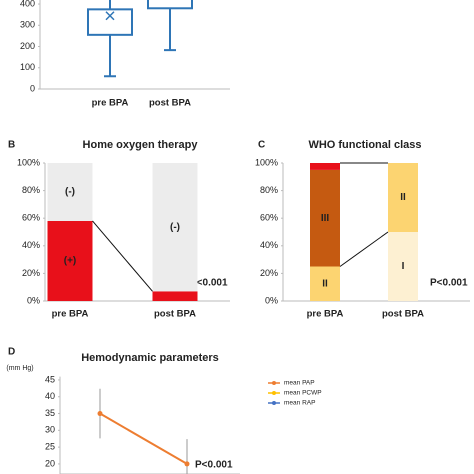 The height and width of the screenshot is (474, 474). I want to click on y-axis-label: (mm Hg), so click(19, 368).